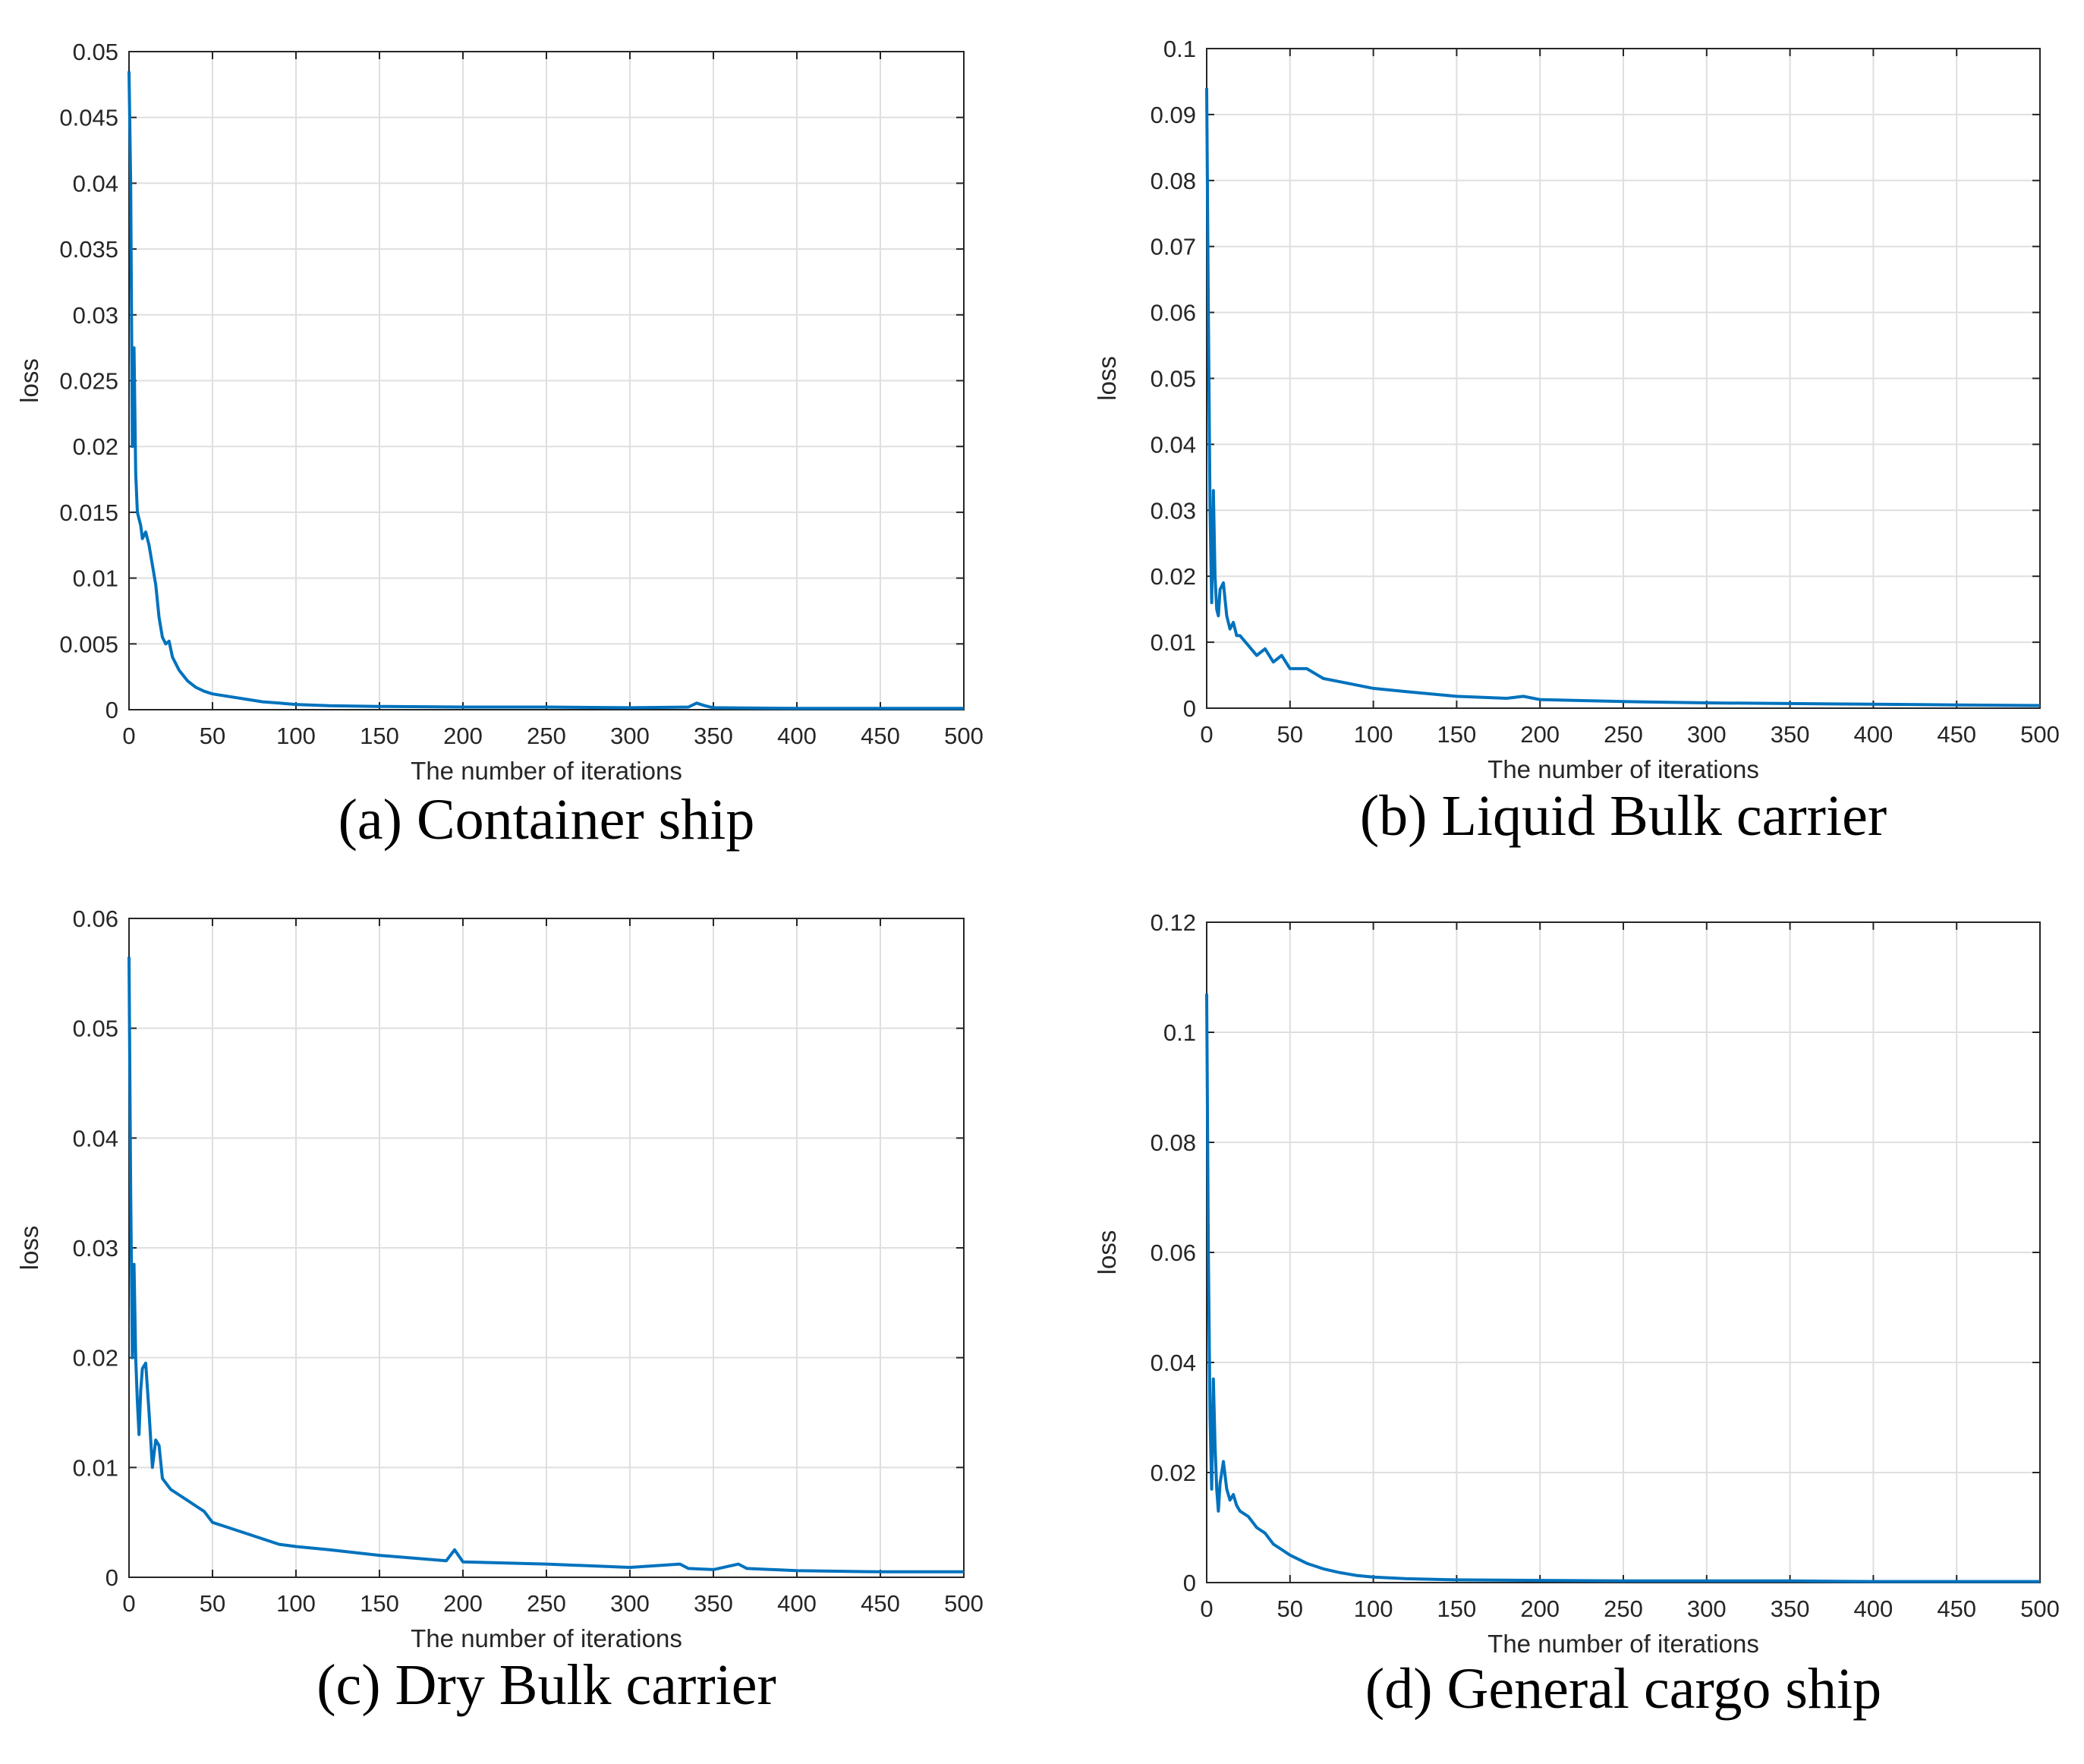 The height and width of the screenshot is (1764, 2084). Describe the element at coordinates (1173, 247) in the screenshot. I see `y-tick-label: 0.07` at that location.